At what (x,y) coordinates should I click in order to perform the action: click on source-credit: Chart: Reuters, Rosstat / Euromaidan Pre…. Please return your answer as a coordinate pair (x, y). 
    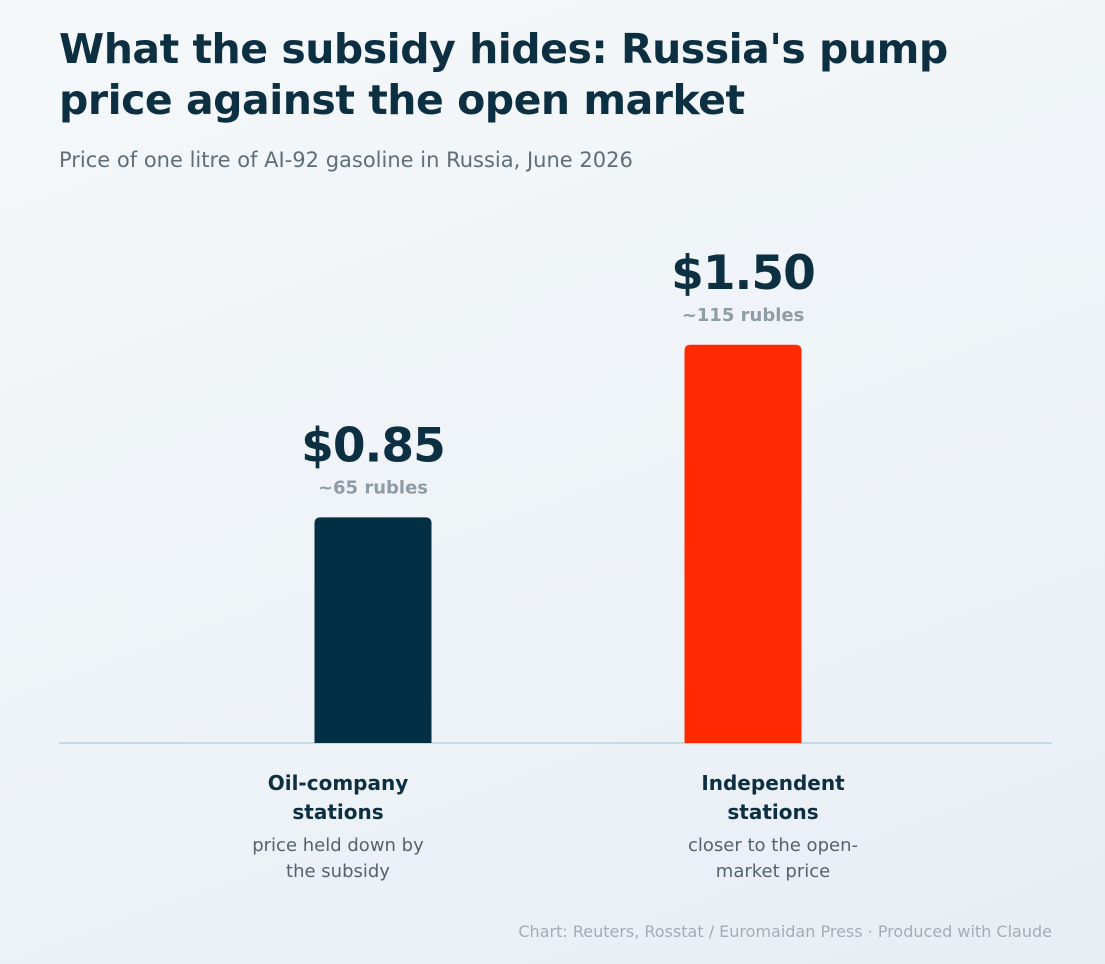
    Looking at the image, I should click on (785, 931).